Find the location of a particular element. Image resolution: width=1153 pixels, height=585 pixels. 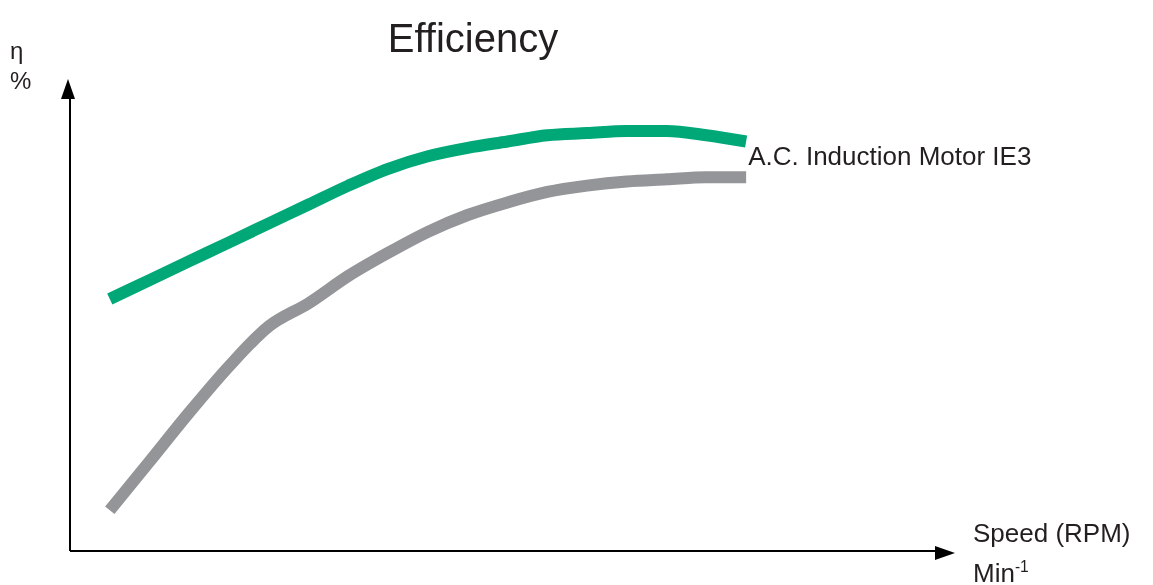

y-axis-title: η % is located at coordinates (21, 65).